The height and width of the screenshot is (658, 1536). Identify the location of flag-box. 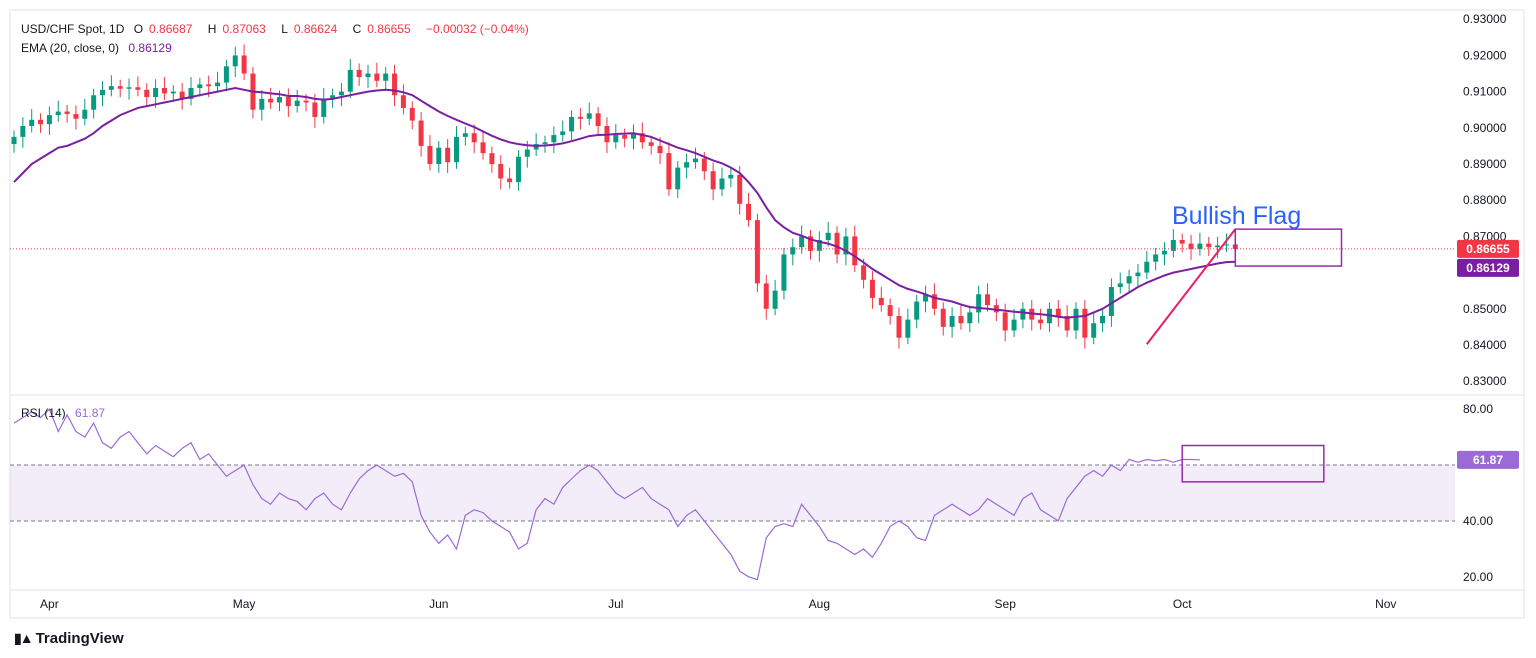
(1288, 247).